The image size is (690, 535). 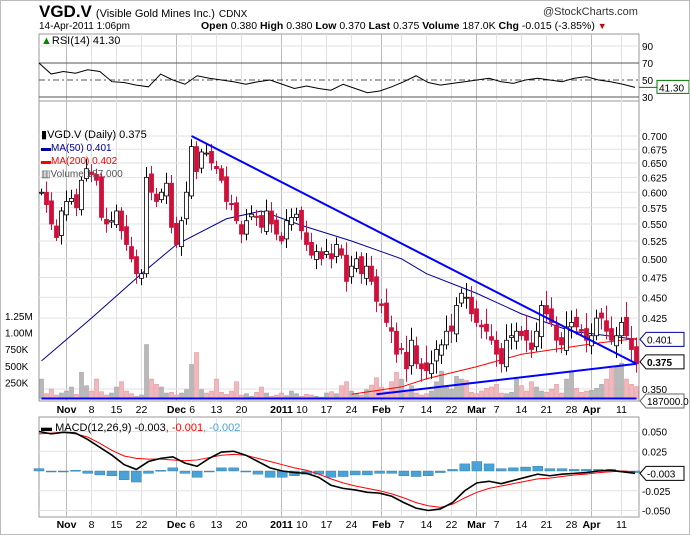 What do you see at coordinates (244, 26) in the screenshot?
I see `open-value: 0.380` at bounding box center [244, 26].